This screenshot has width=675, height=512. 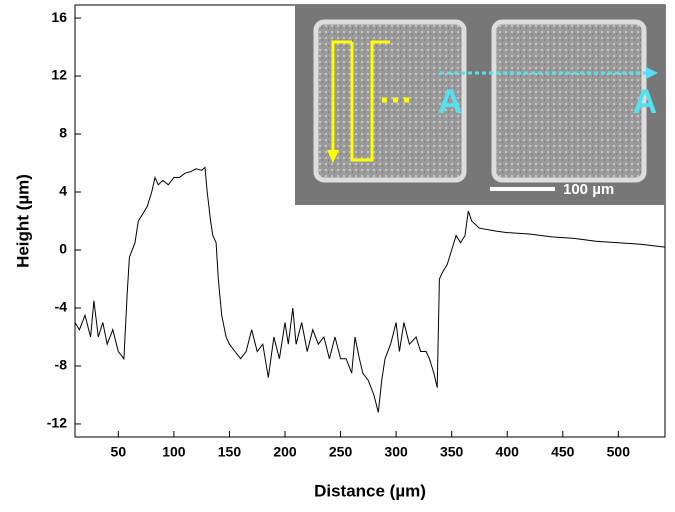 I want to click on scale-label: 100 µm, so click(x=588, y=189).